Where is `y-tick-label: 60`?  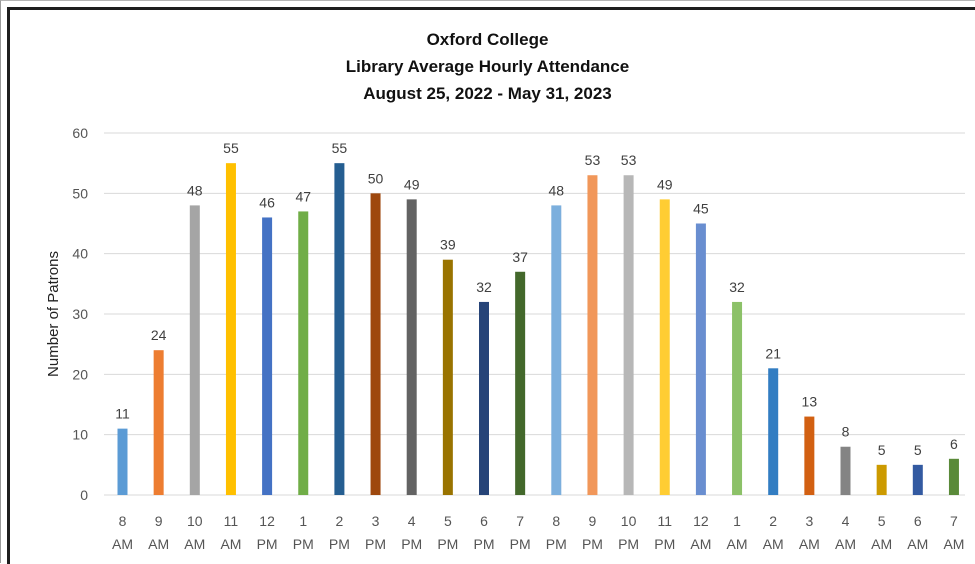 y-tick-label: 60 is located at coordinates (80, 133).